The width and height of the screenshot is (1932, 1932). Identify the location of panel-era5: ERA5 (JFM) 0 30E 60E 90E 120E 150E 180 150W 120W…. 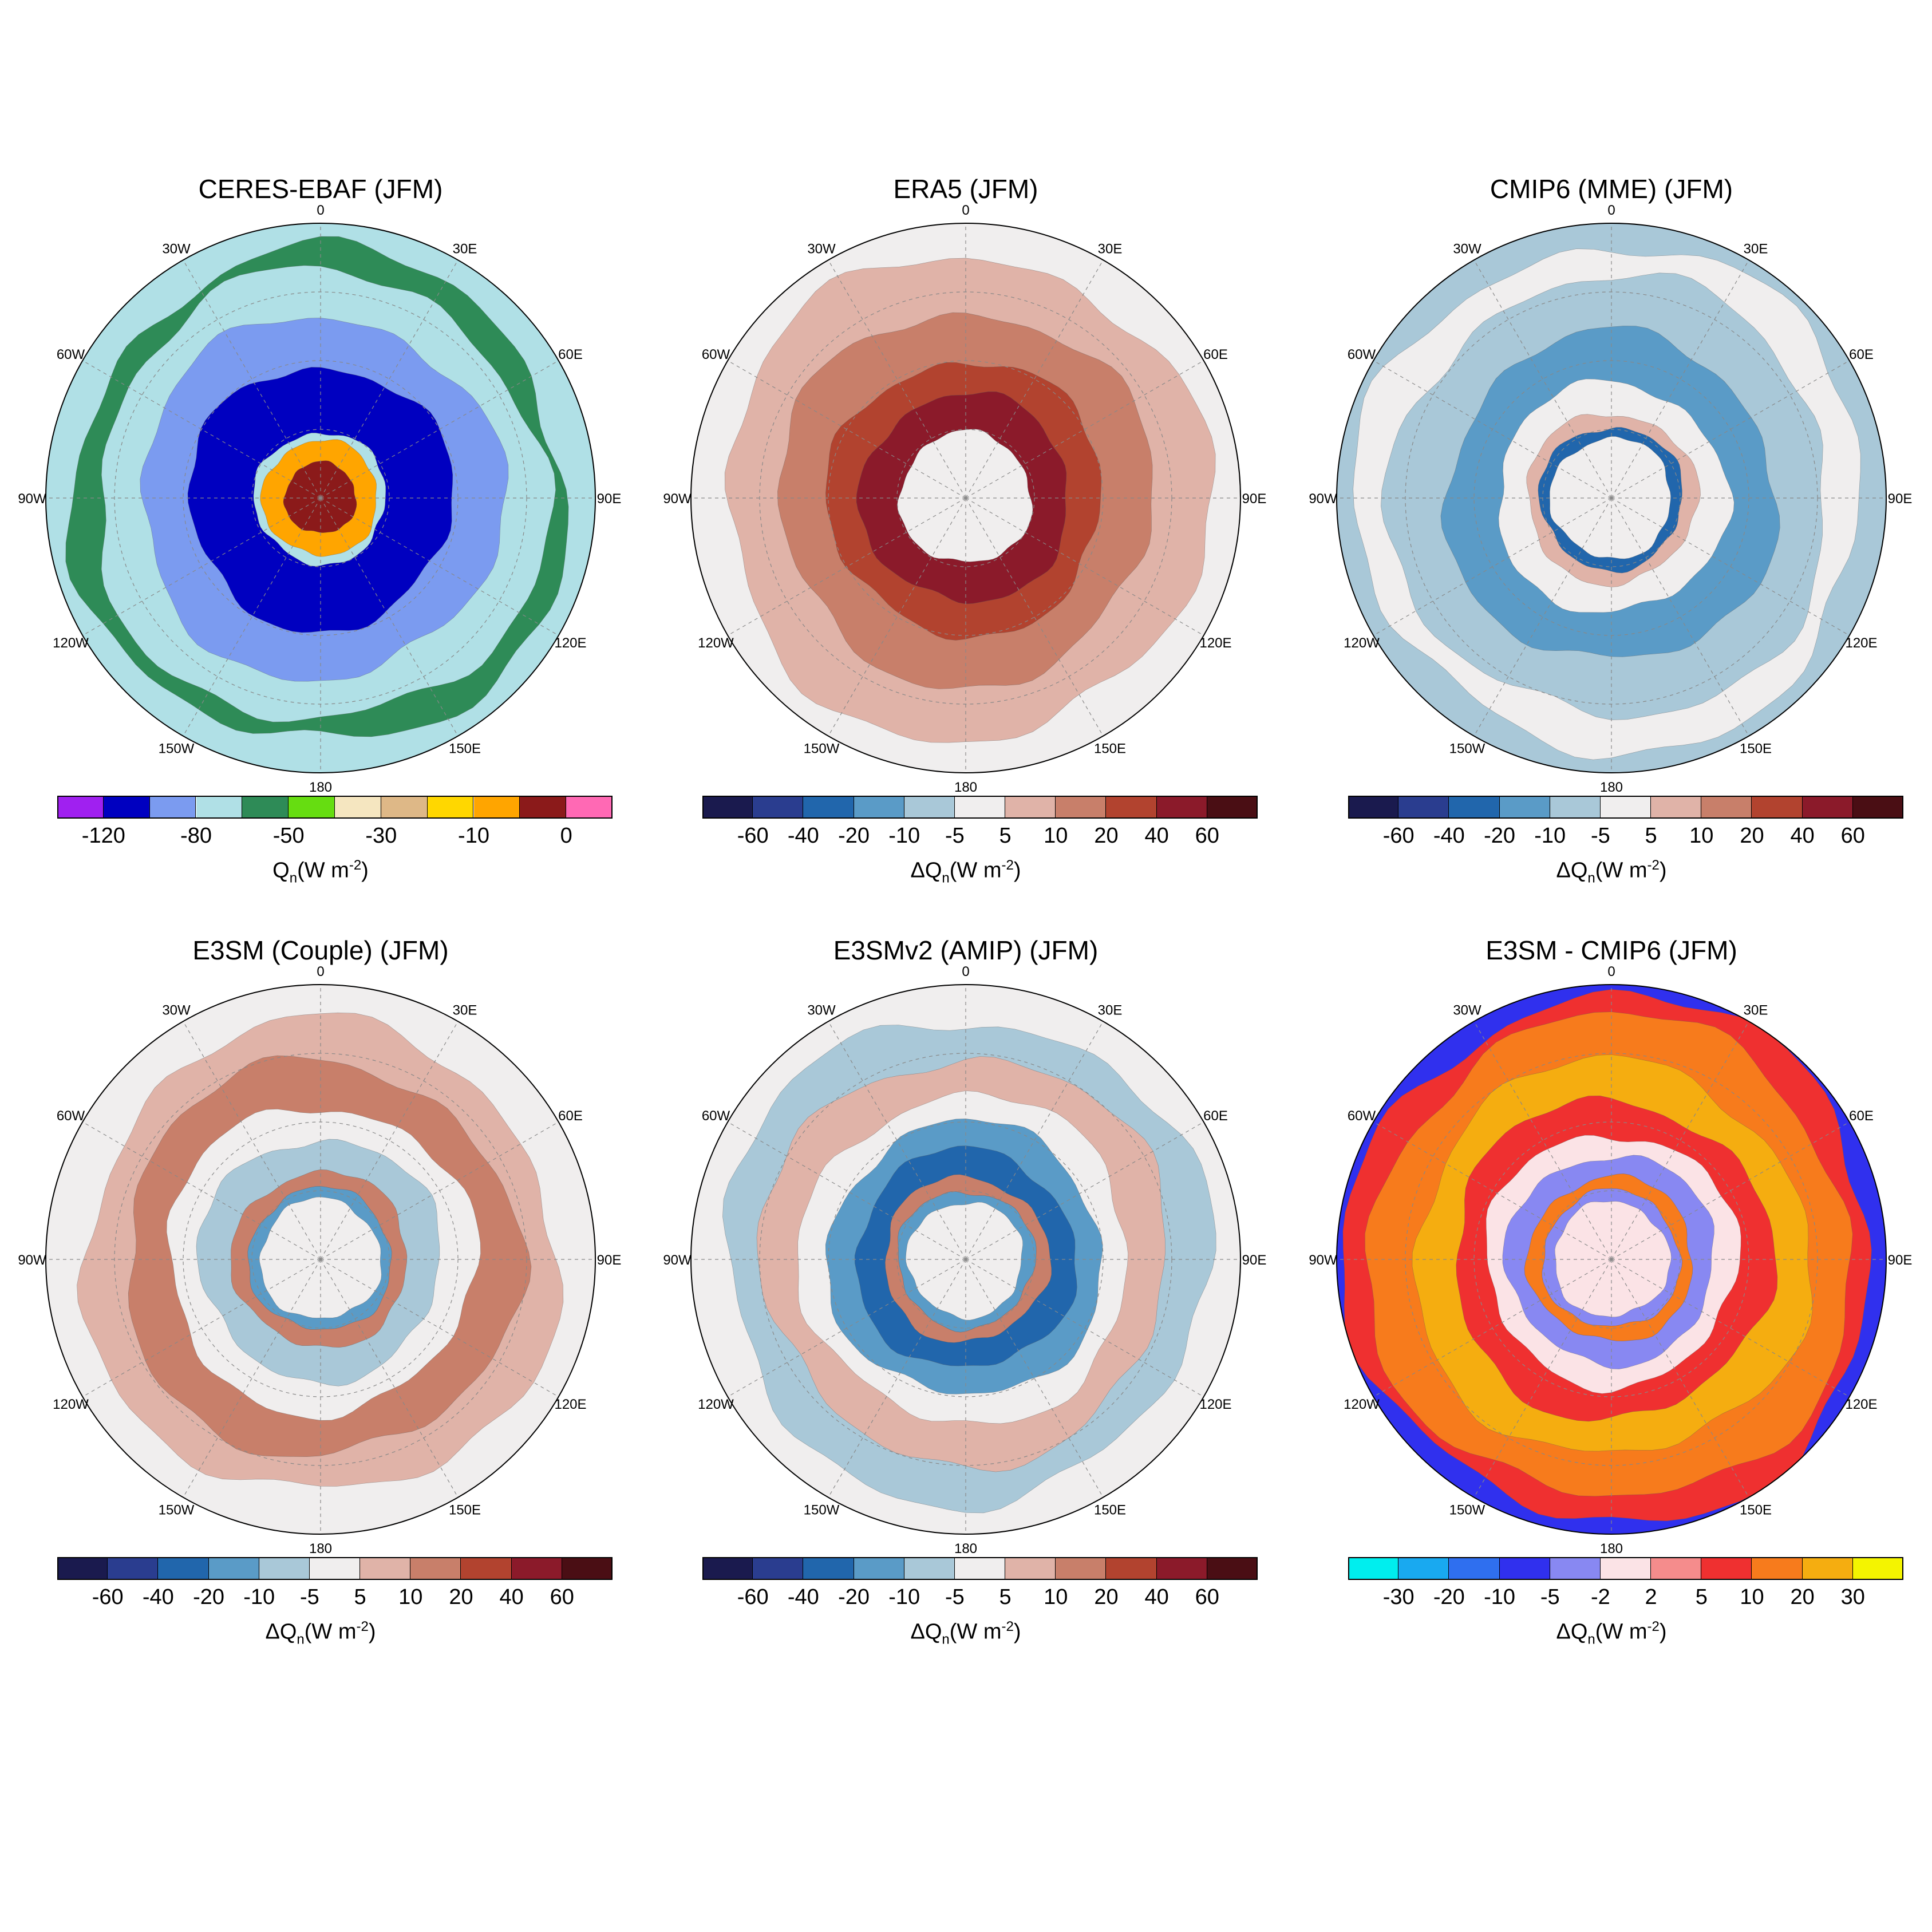
(964, 544).